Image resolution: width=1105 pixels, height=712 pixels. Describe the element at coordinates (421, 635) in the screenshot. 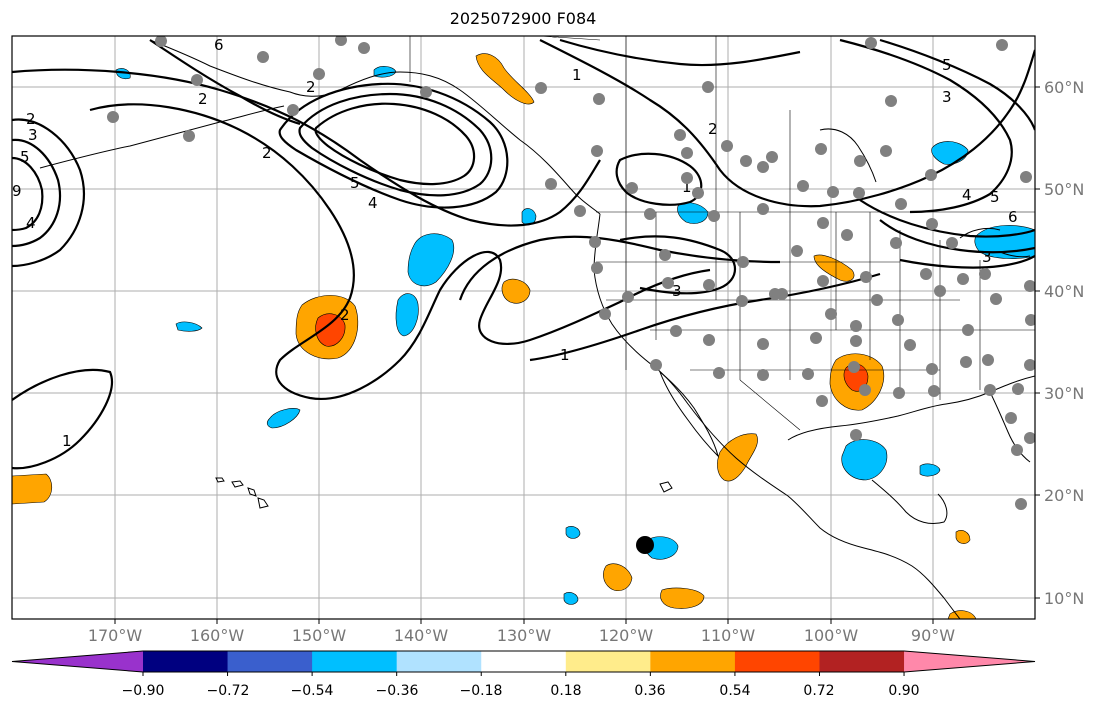

I see `longitude-label: 140°W` at that location.